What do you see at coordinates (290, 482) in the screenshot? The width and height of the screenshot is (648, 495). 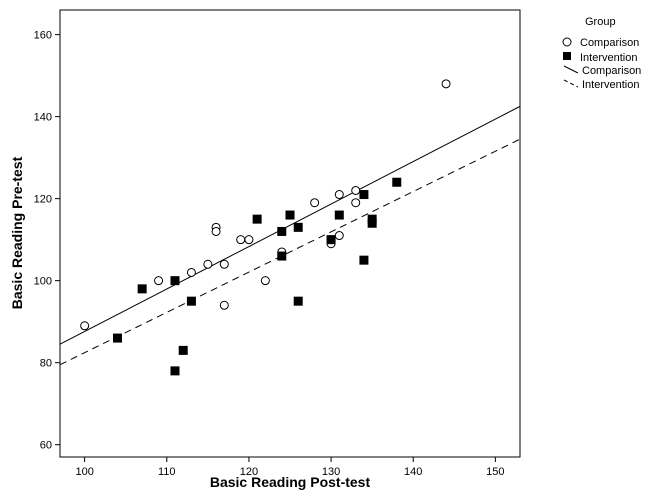 I see `x-axis-title: Basic Reading Post-test` at bounding box center [290, 482].